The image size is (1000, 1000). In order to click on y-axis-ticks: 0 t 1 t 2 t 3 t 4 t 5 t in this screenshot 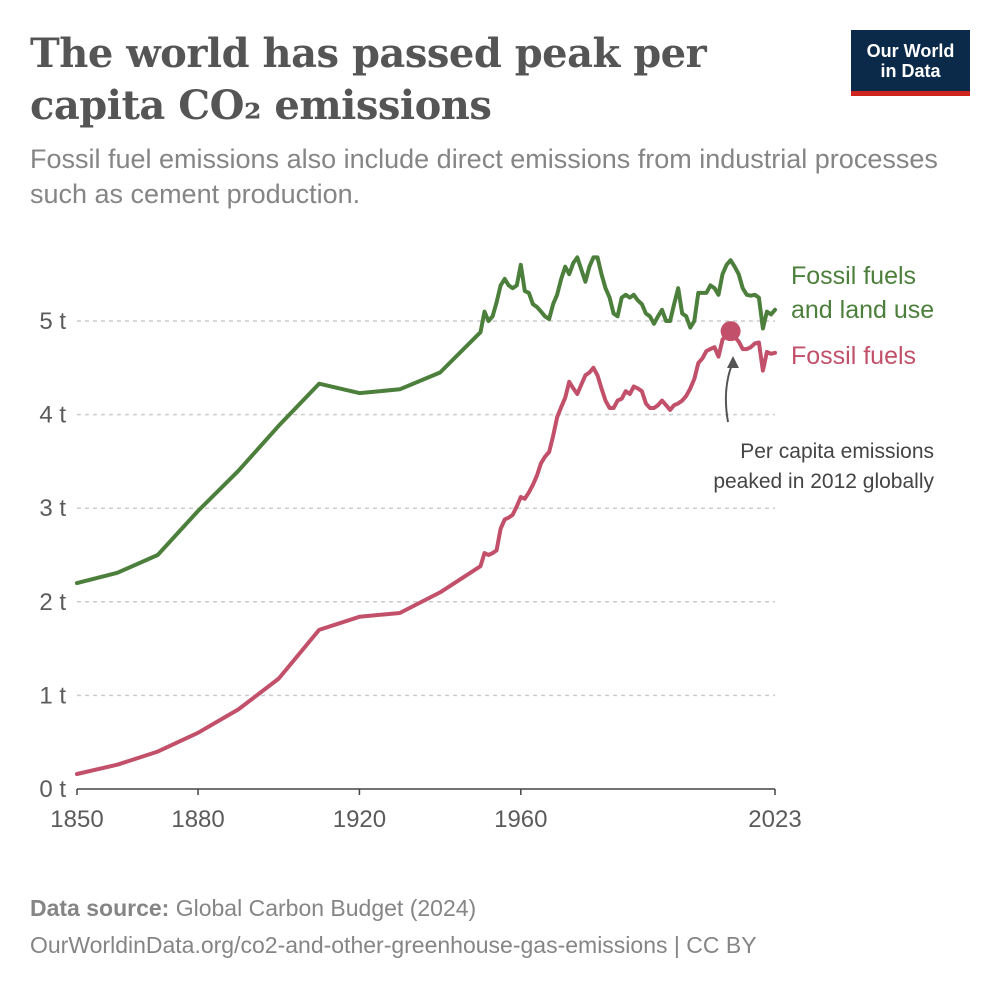, I will do `click(52, 555)`.